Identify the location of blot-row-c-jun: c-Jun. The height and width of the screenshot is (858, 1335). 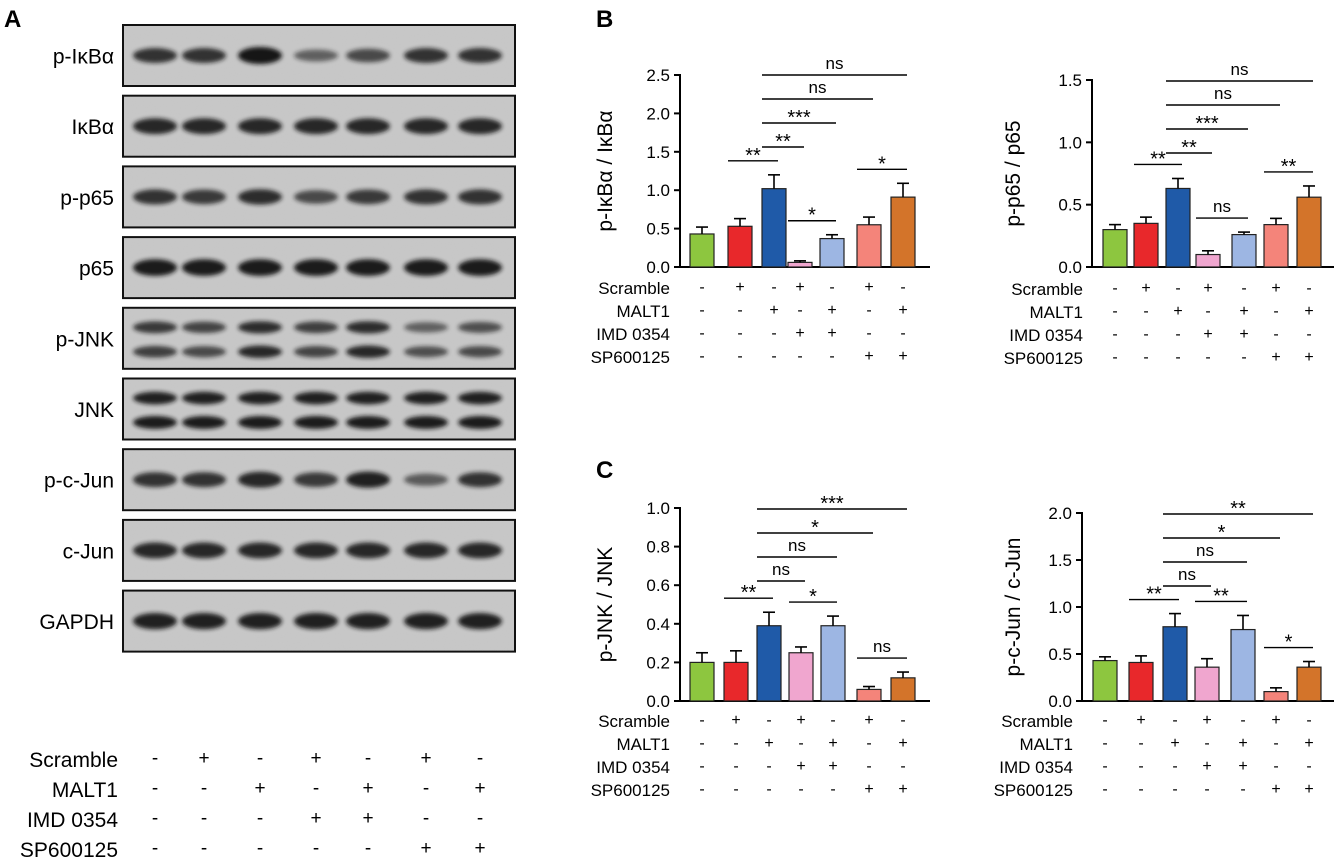
(289, 550).